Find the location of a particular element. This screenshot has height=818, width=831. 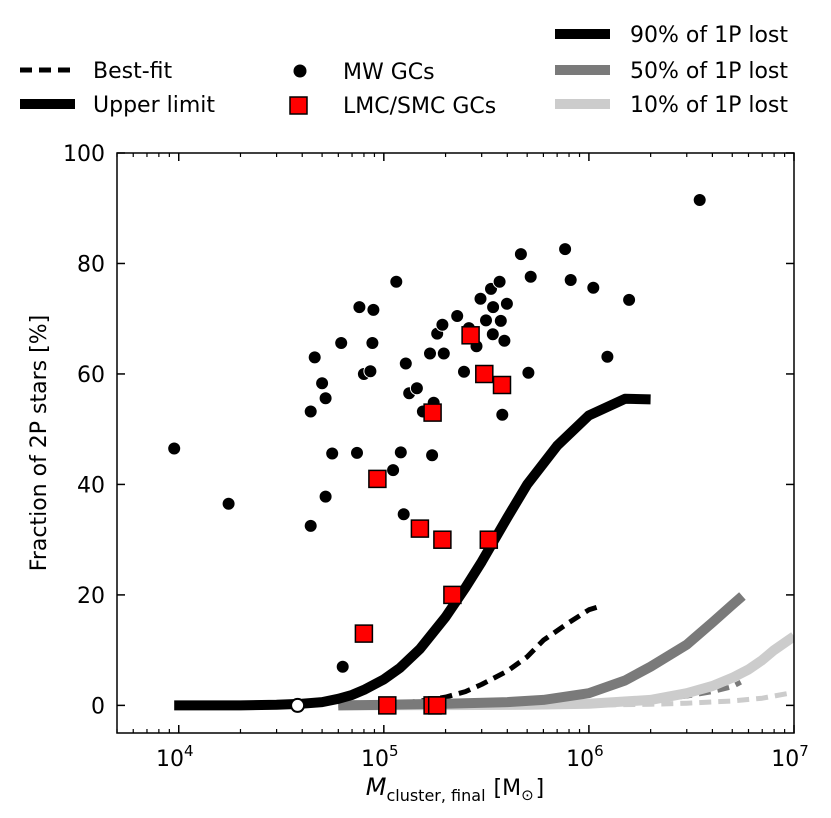

x-tick-label: 10⁶ is located at coordinates (585, 757).